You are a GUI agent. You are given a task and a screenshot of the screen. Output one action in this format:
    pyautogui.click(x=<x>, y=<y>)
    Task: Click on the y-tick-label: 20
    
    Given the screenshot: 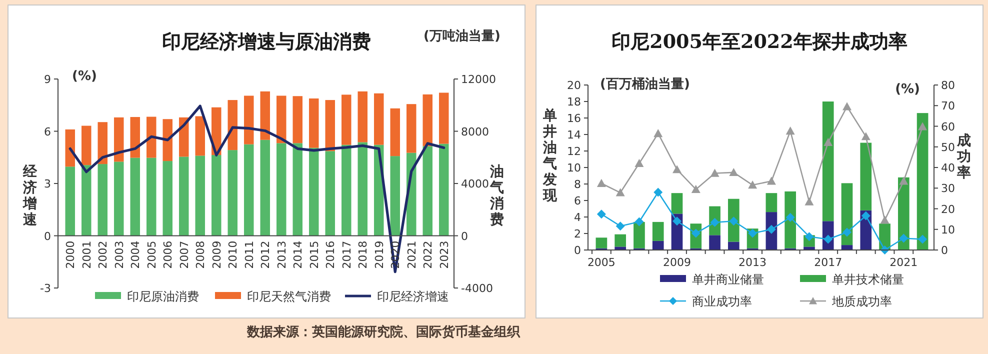 What is the action you would take?
    pyautogui.click(x=574, y=85)
    